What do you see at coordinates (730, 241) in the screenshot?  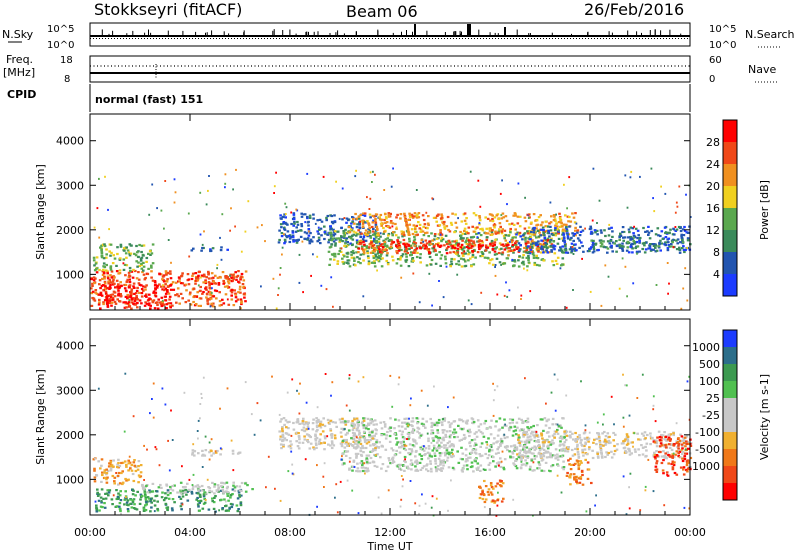 I see `power-colorbar-swatch` at bounding box center [730, 241].